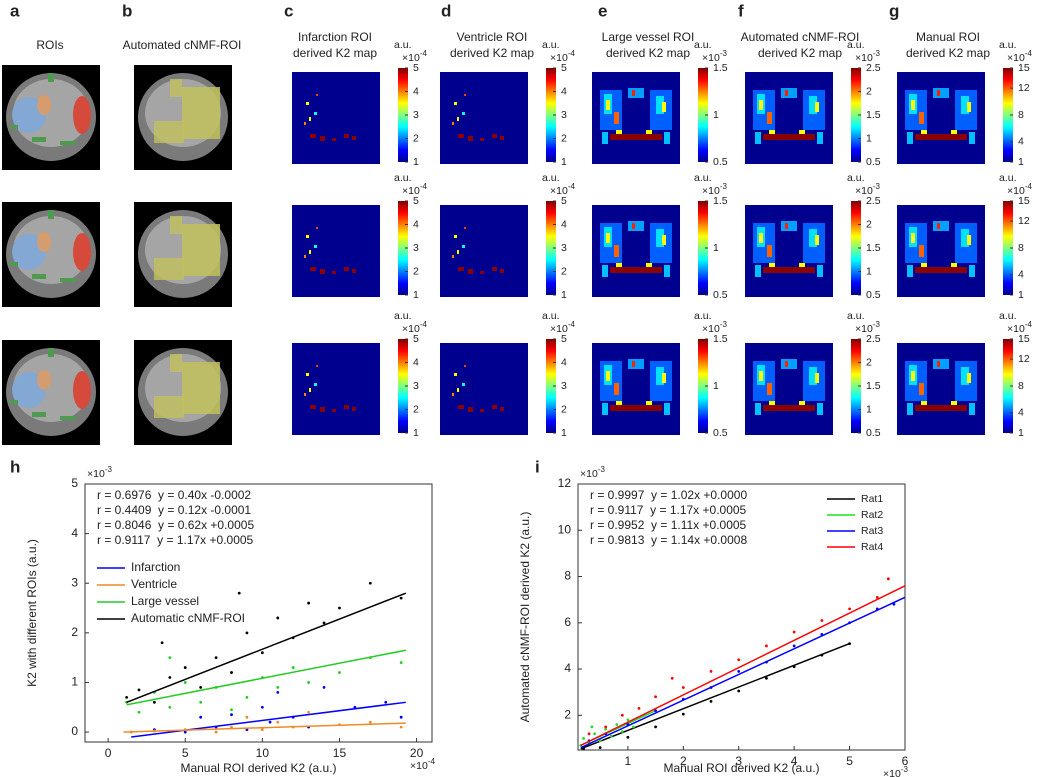 The height and width of the screenshot is (777, 1050). Describe the element at coordinates (1024, 88) in the screenshot. I see `colorbar-tick-label: 12` at that location.